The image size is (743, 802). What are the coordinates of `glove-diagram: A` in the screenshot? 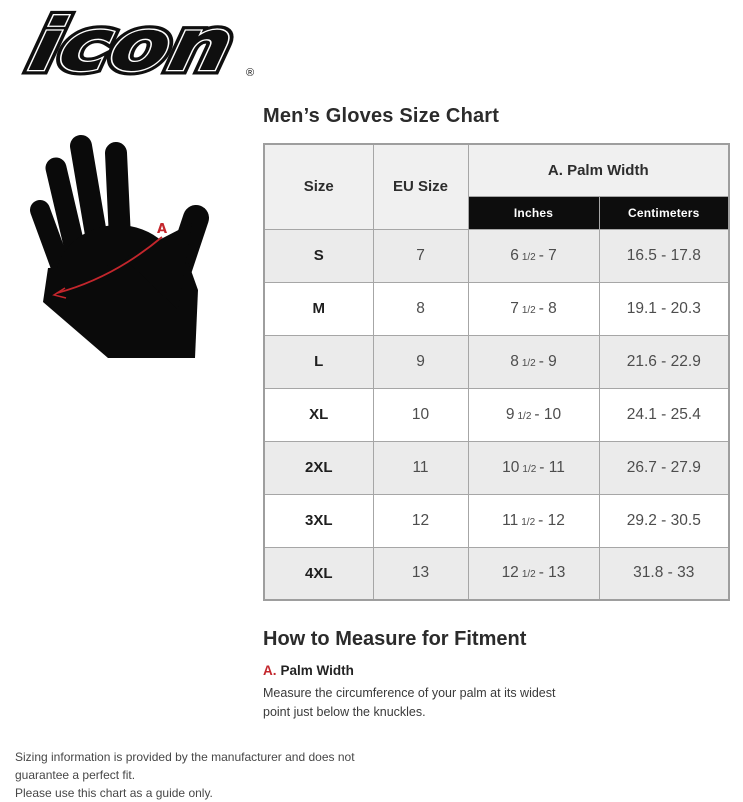 It's located at (137, 261).